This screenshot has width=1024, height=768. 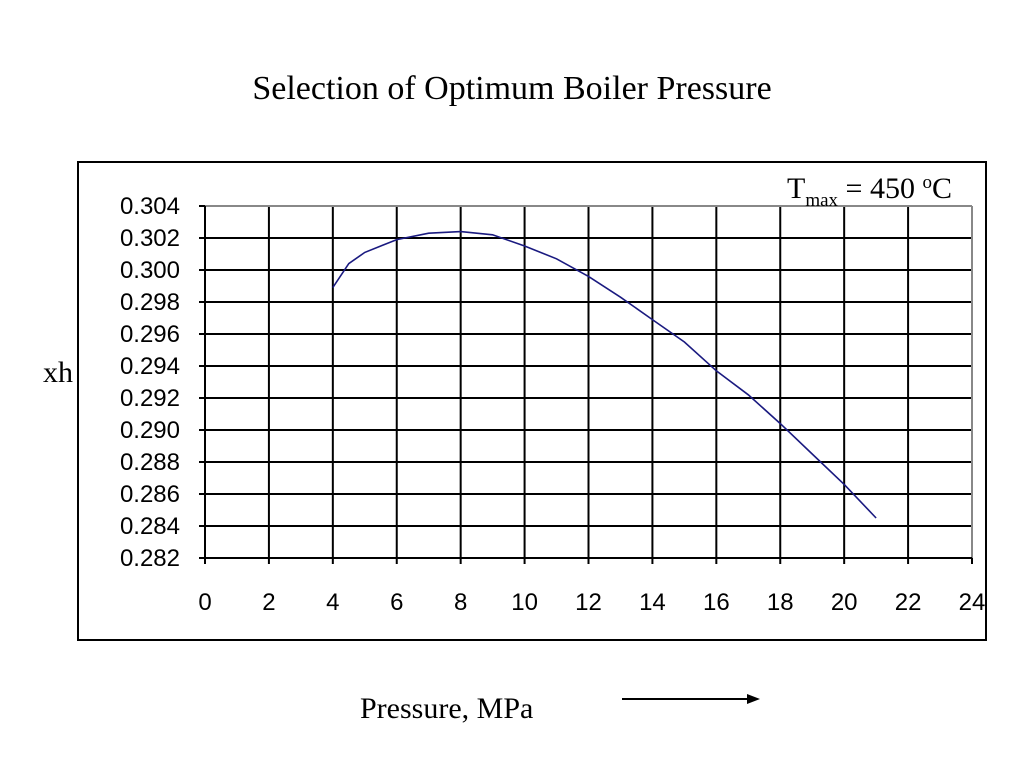 What do you see at coordinates (780, 602) in the screenshot?
I see `x-tick-label: 18` at bounding box center [780, 602].